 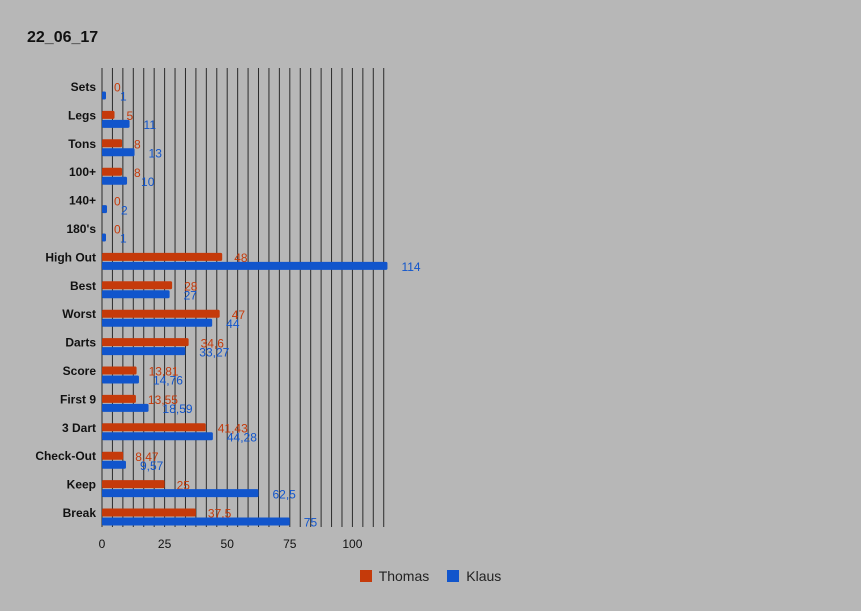 I want to click on thomas-data-label: 47, so click(x=239, y=315).